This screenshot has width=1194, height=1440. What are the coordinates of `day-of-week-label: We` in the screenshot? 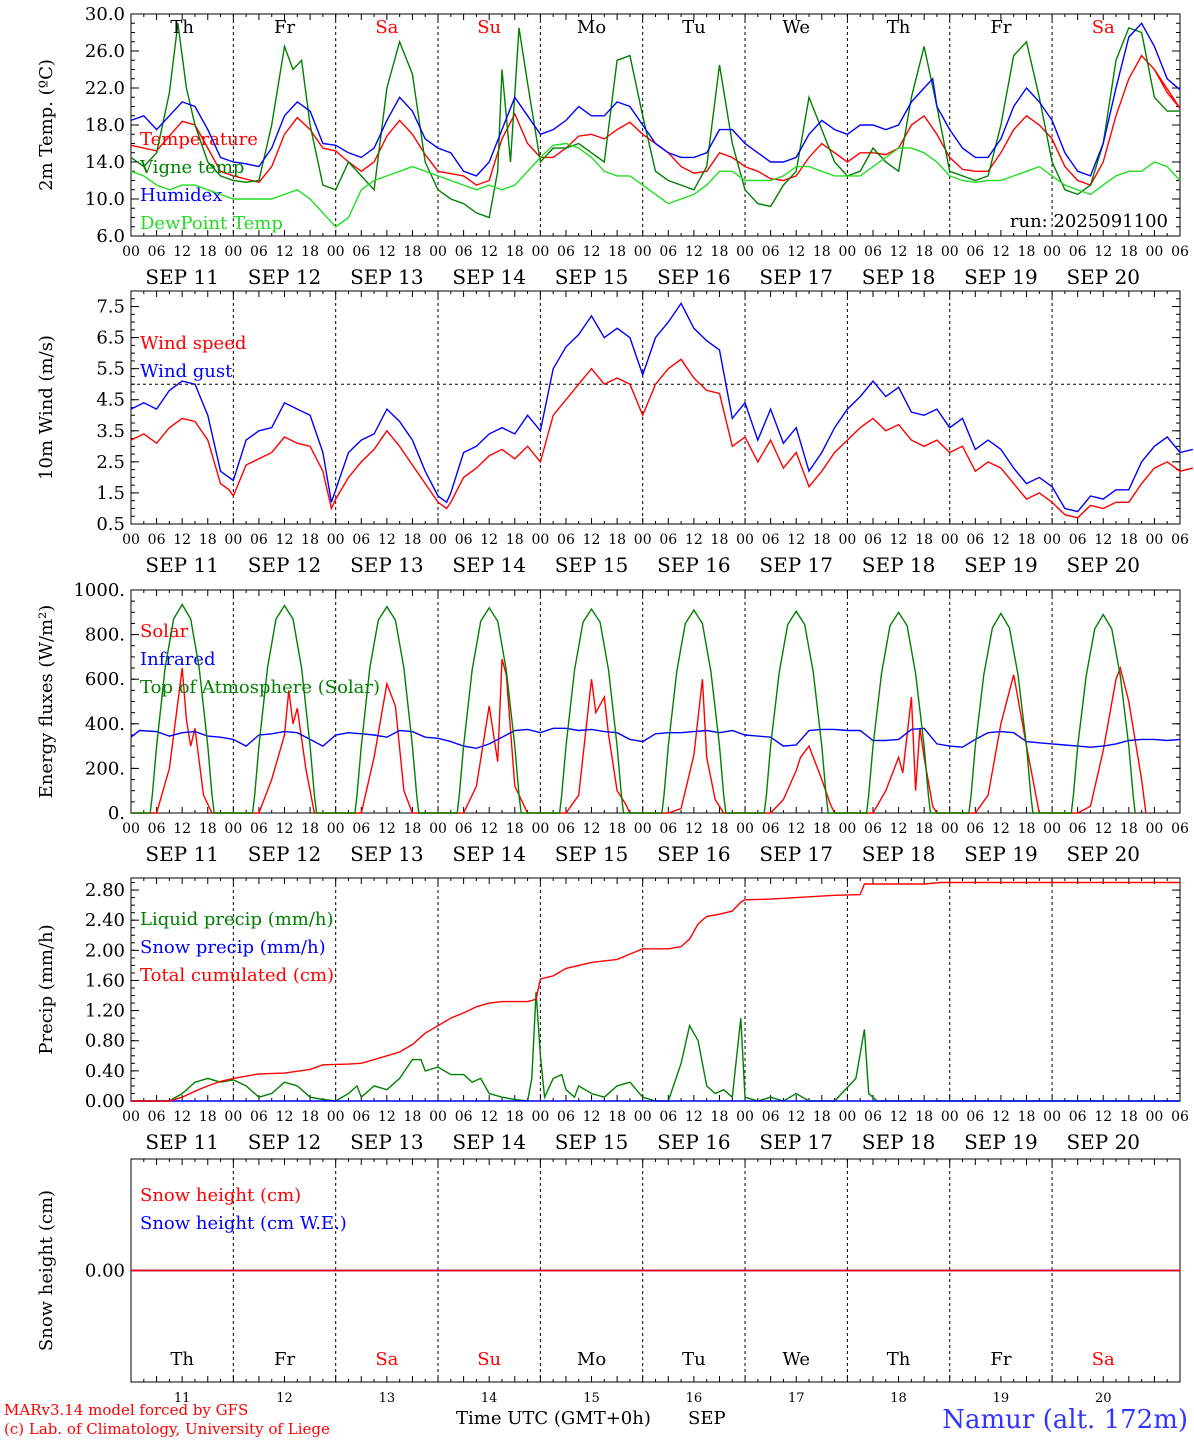 It's located at (796, 27).